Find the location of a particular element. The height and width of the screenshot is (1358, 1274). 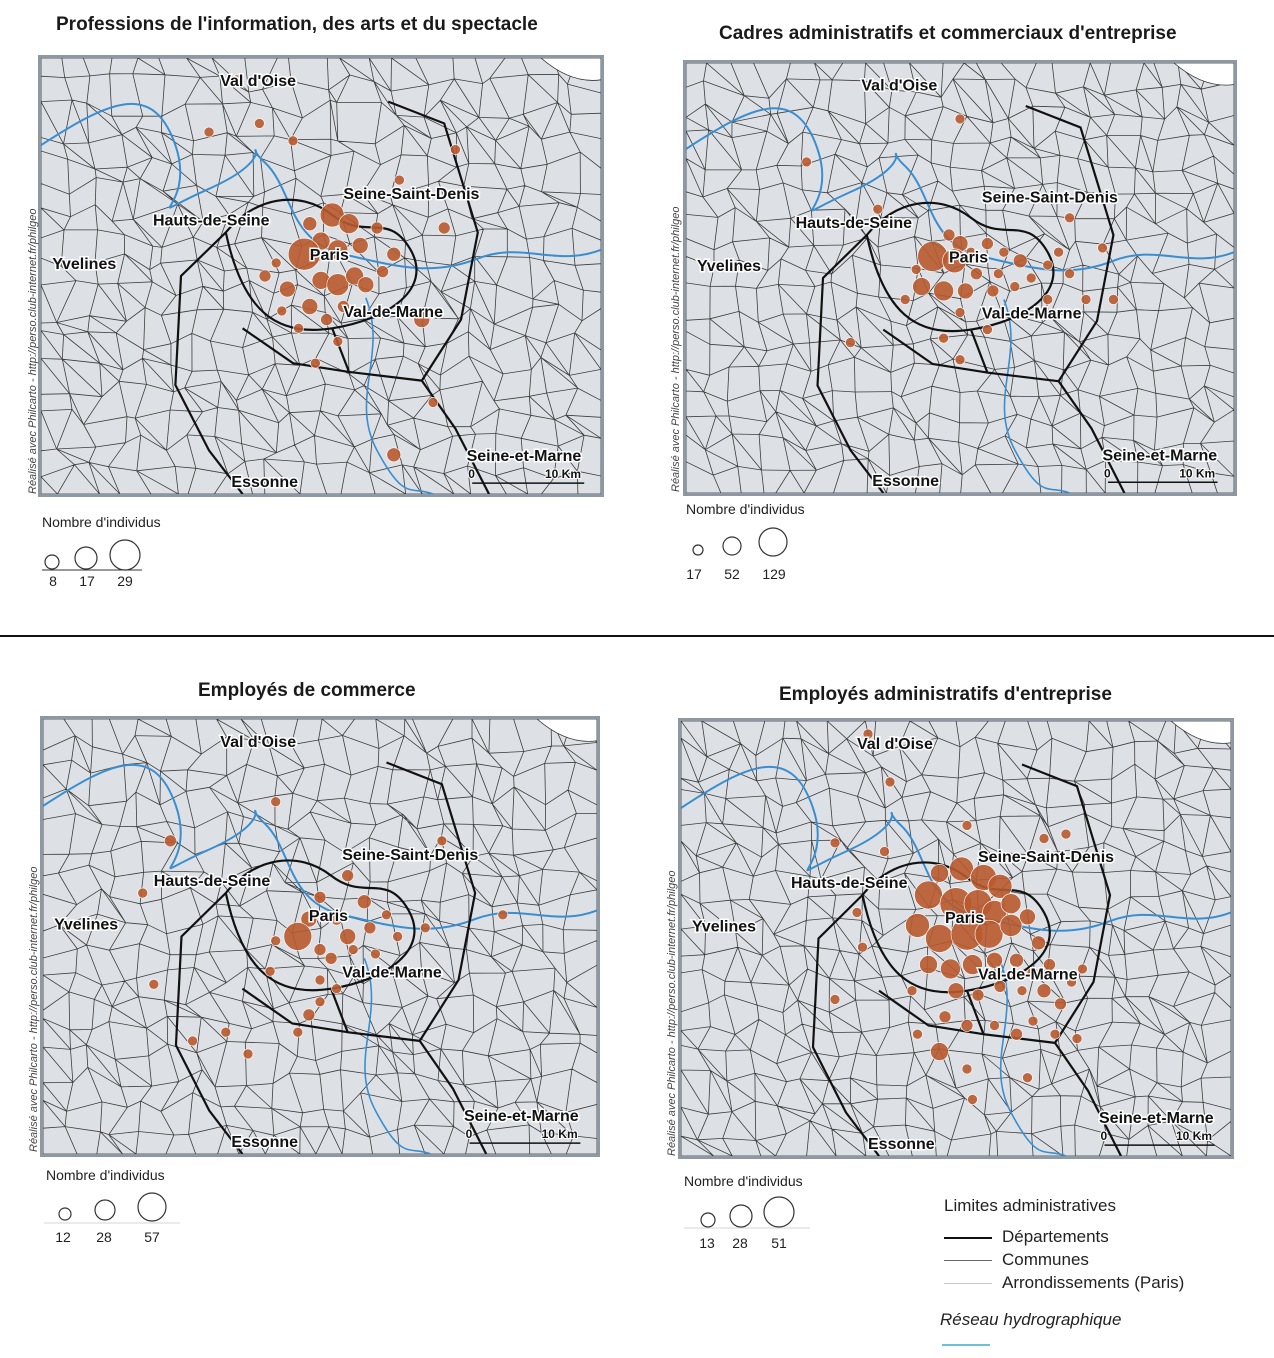

label-val-doise: Val d'Oise is located at coordinates (258, 742).